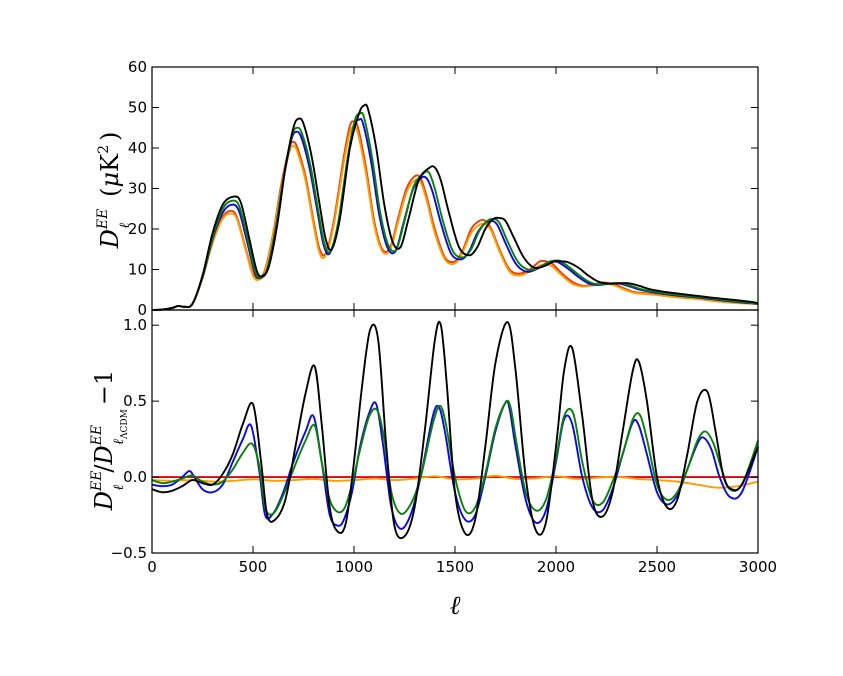  What do you see at coordinates (137, 67) in the screenshot?
I see `top-y-tick-label: 60` at bounding box center [137, 67].